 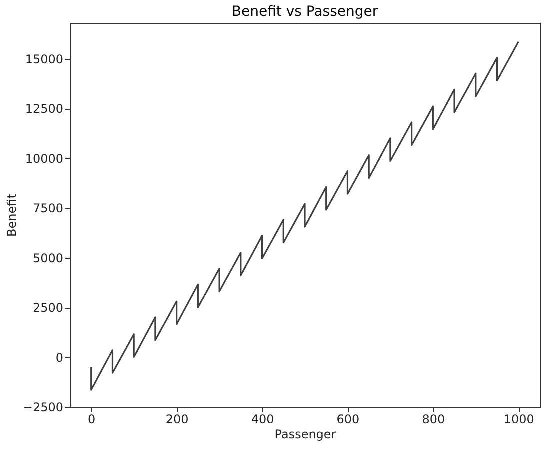 I want to click on x-tick-label: 600, so click(x=348, y=419).